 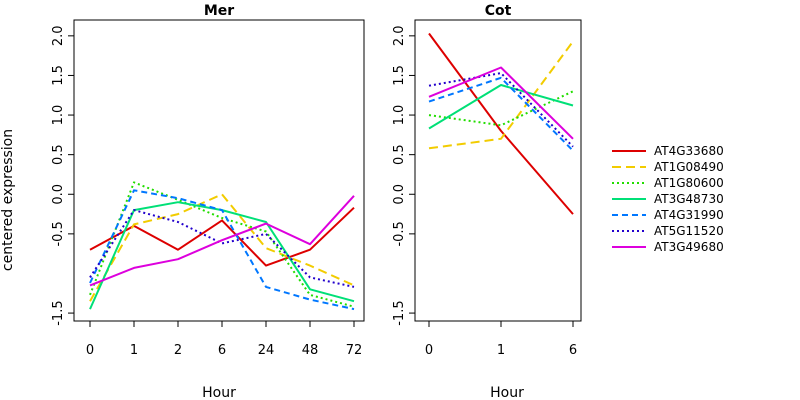 What do you see at coordinates (689, 215) in the screenshot?
I see `legend-label: AT4G31990` at bounding box center [689, 215].